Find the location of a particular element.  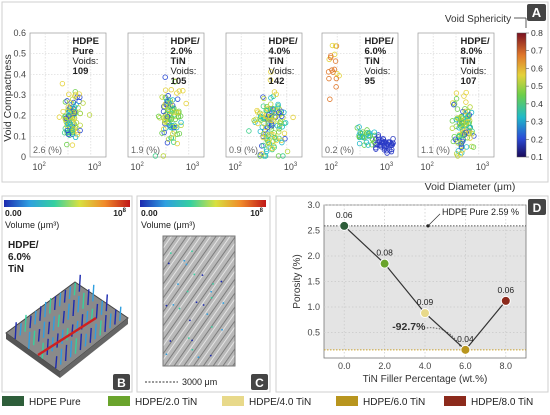

reduction-annotation: -92.7% is located at coordinates (409, 327).